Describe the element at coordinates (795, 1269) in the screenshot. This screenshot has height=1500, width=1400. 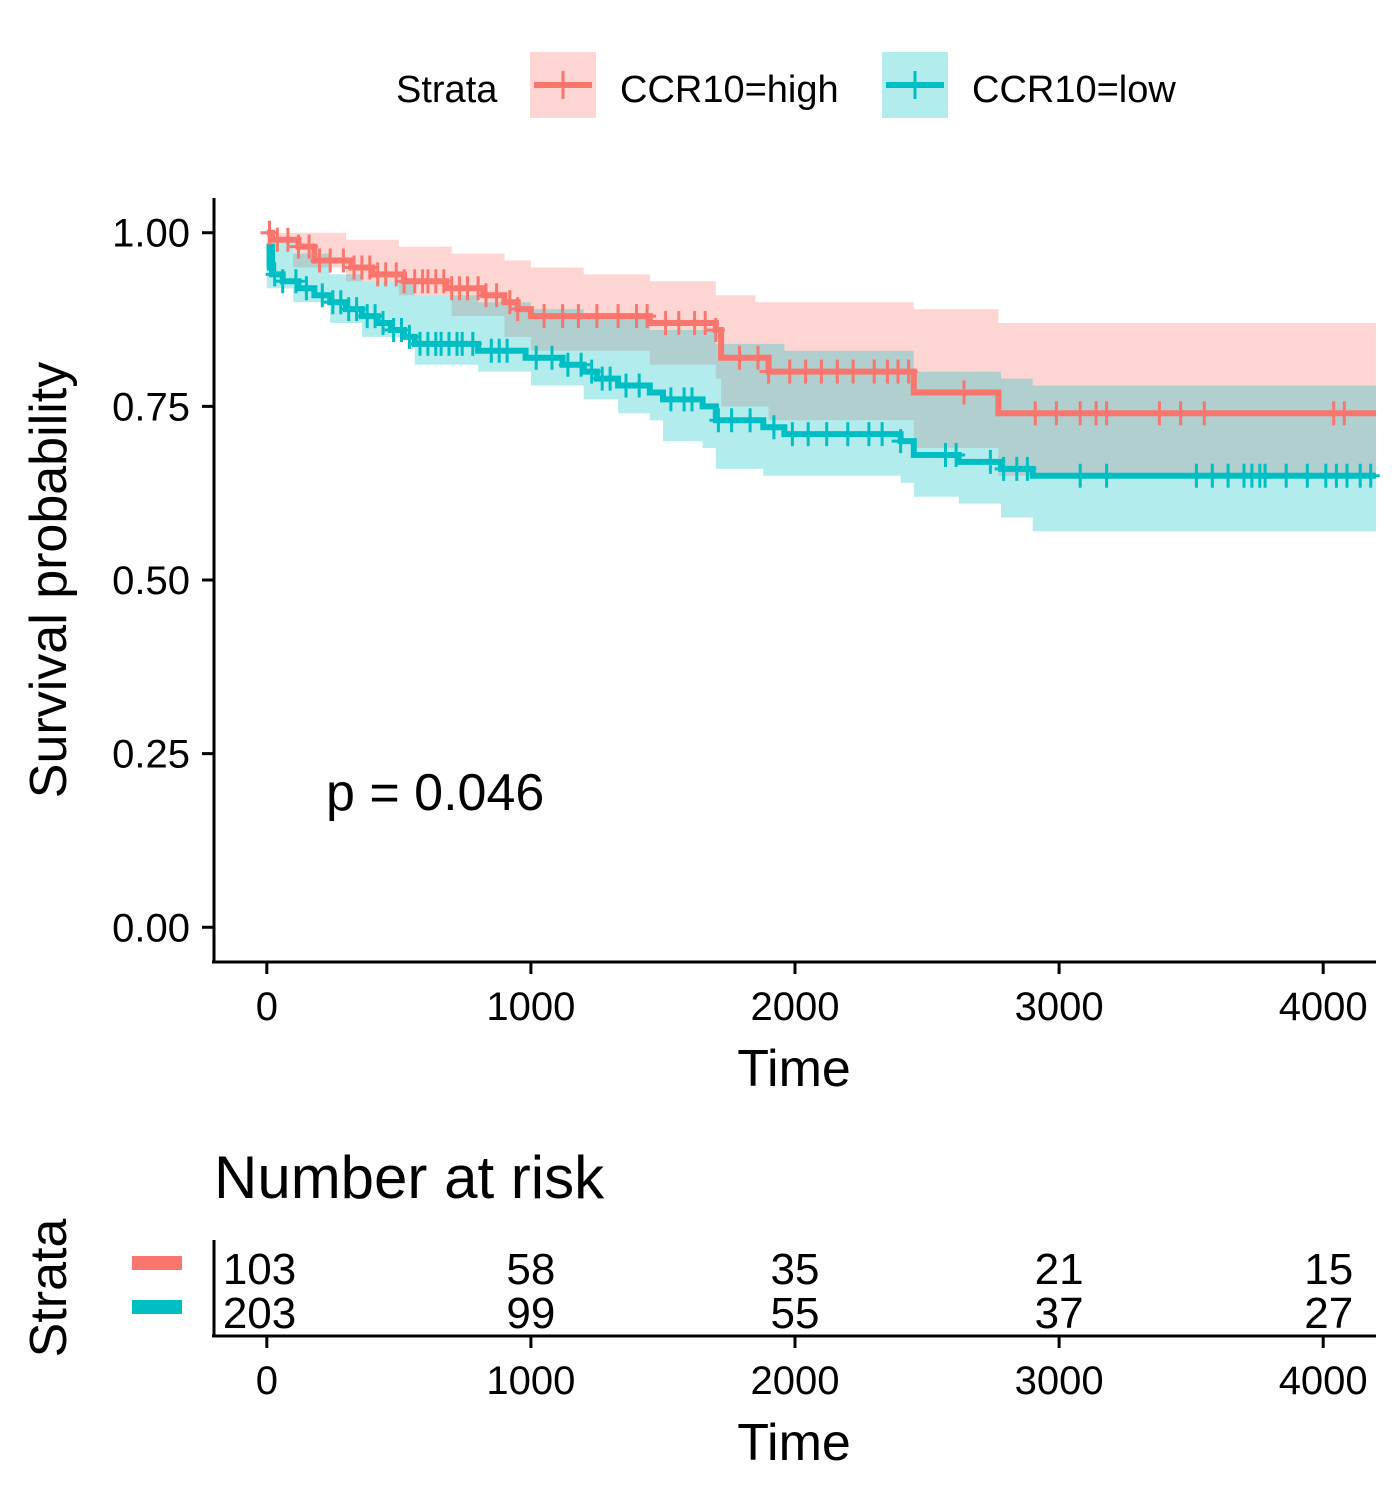
I see `risk-number: 35` at that location.